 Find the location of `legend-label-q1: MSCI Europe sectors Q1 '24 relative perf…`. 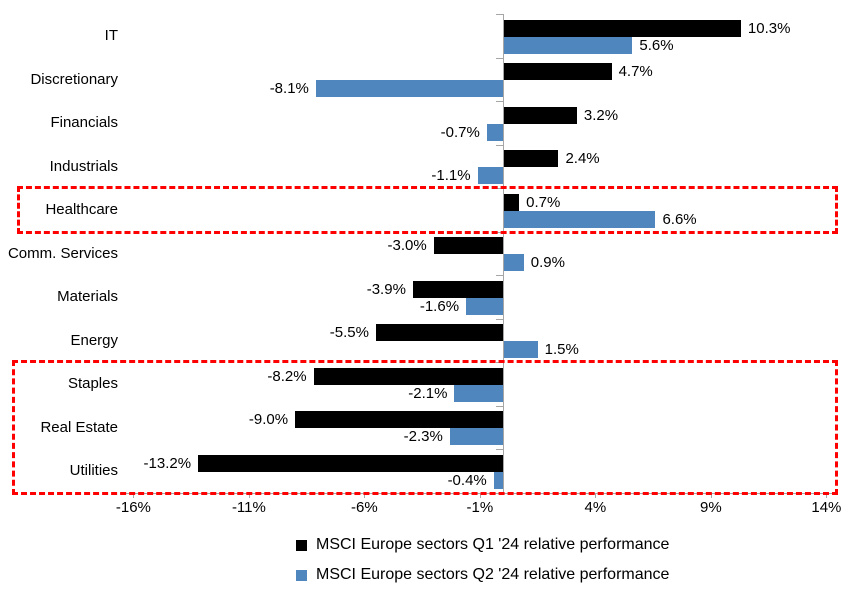

legend-label-q1: MSCI Europe sectors Q1 '24 relative perf… is located at coordinates (493, 544).